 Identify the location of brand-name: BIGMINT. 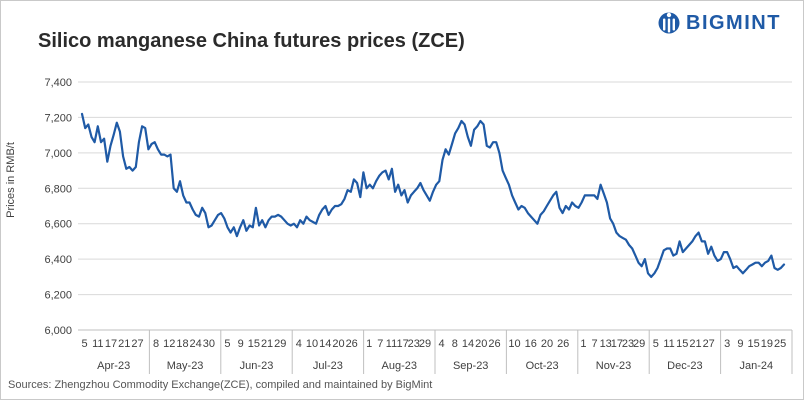
(733, 22).